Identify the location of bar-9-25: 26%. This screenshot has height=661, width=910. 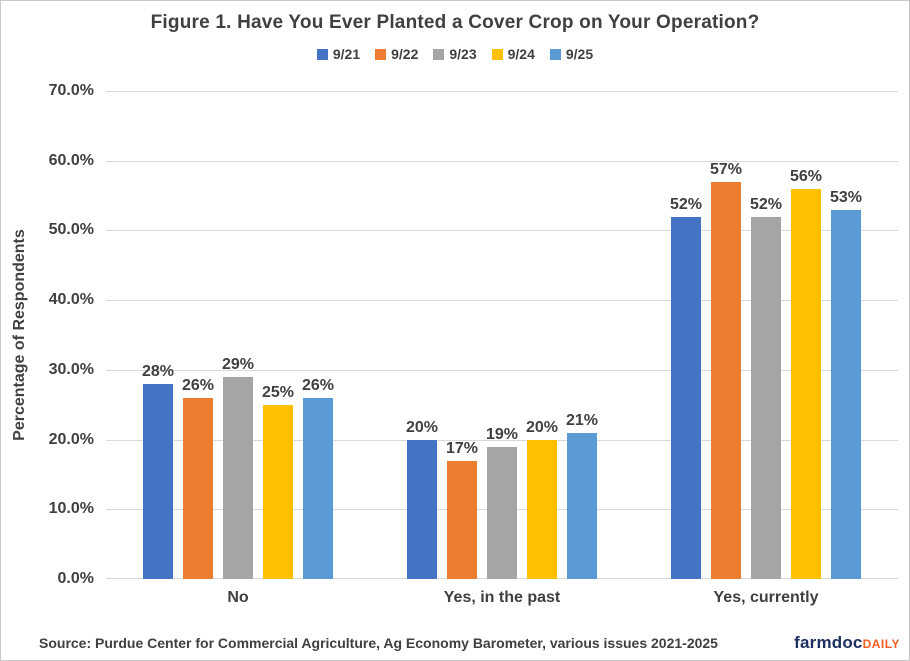
(318, 478).